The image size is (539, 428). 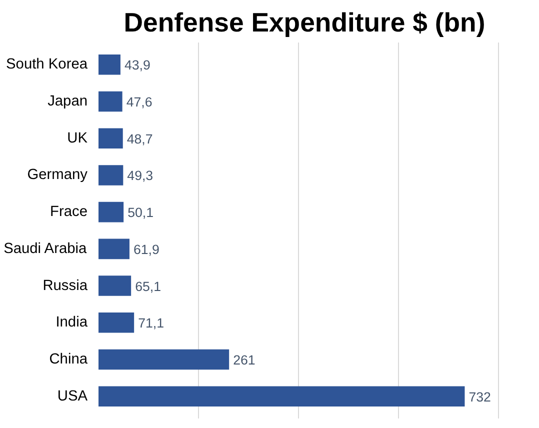 I want to click on y-tick-label: USA, so click(x=72, y=396).